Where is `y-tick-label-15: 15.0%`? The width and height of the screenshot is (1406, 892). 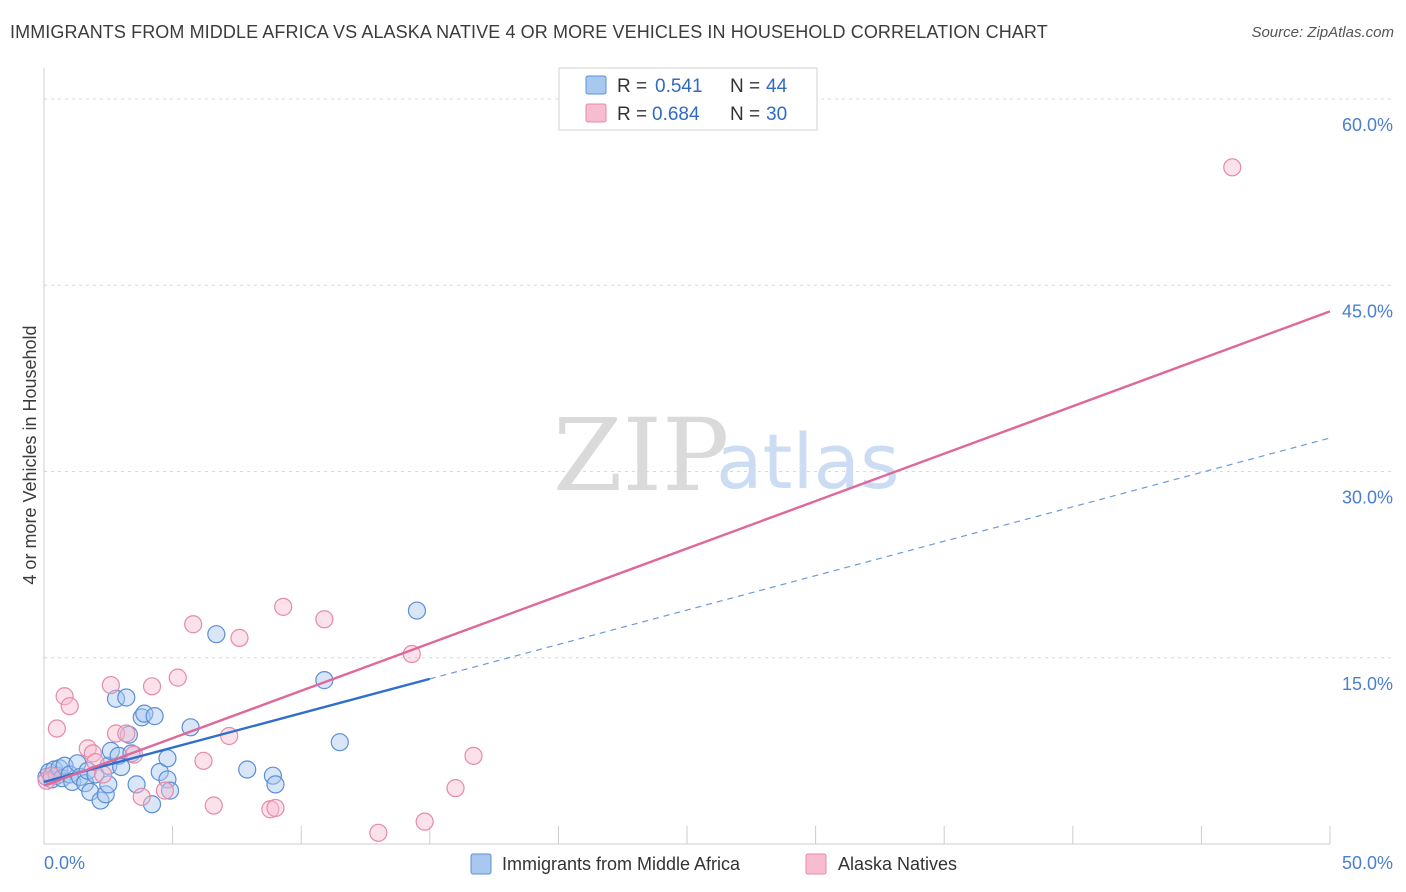
y-tick-label-15: 15.0% is located at coordinates (1367, 684).